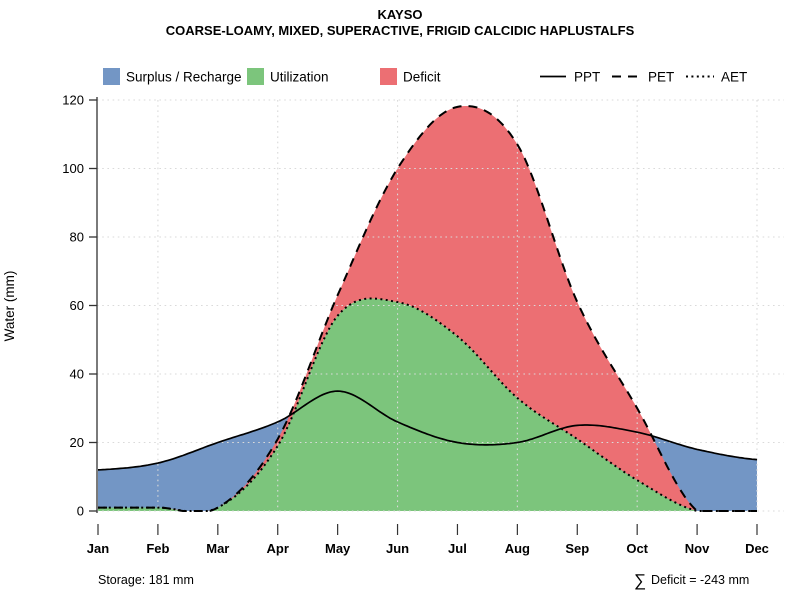 Image resolution: width=800 pixels, height=600 pixels. I want to click on month-label: Oct, so click(637, 548).